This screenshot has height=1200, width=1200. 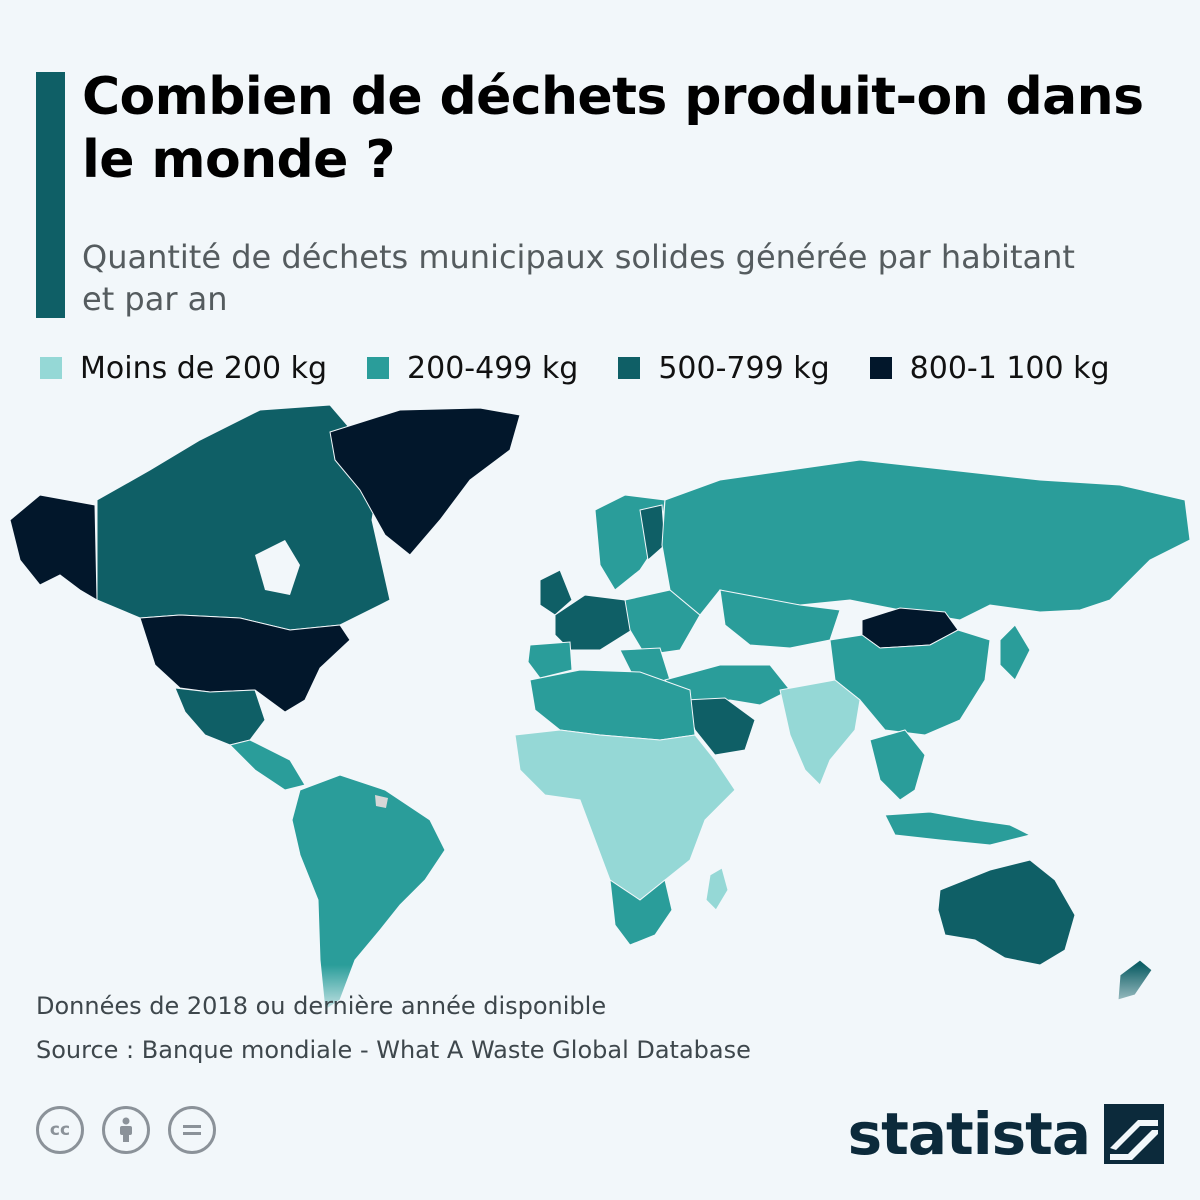 I want to click on mexico-region, so click(x=220, y=716).